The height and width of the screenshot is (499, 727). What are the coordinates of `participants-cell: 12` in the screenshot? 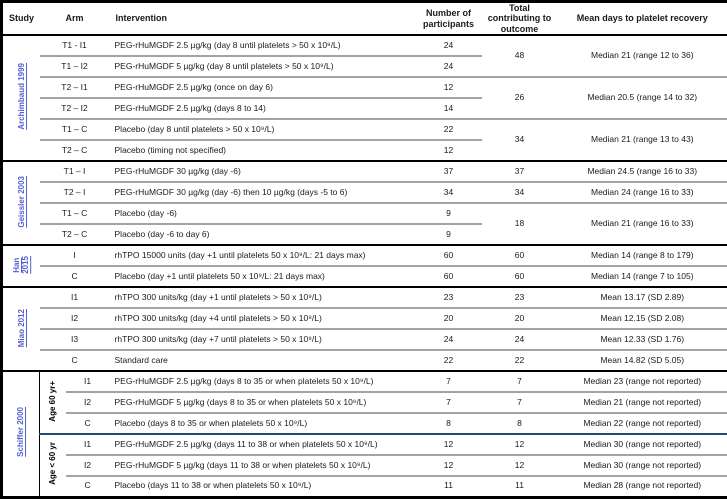 It's located at (449, 87).